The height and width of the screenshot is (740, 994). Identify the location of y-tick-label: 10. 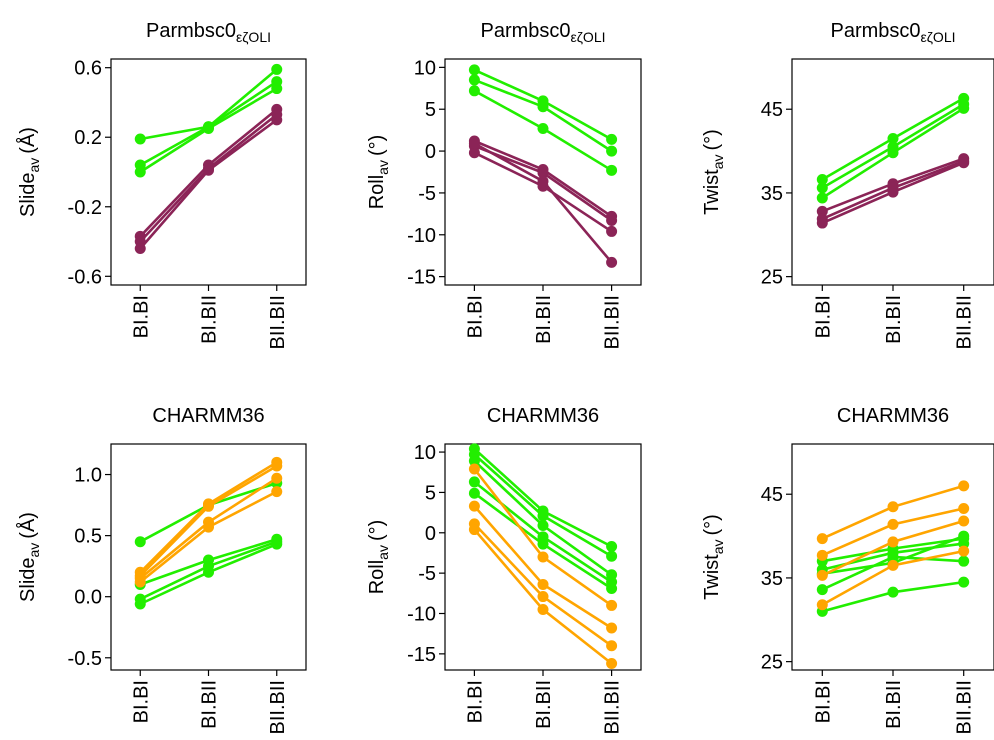
(425, 68).